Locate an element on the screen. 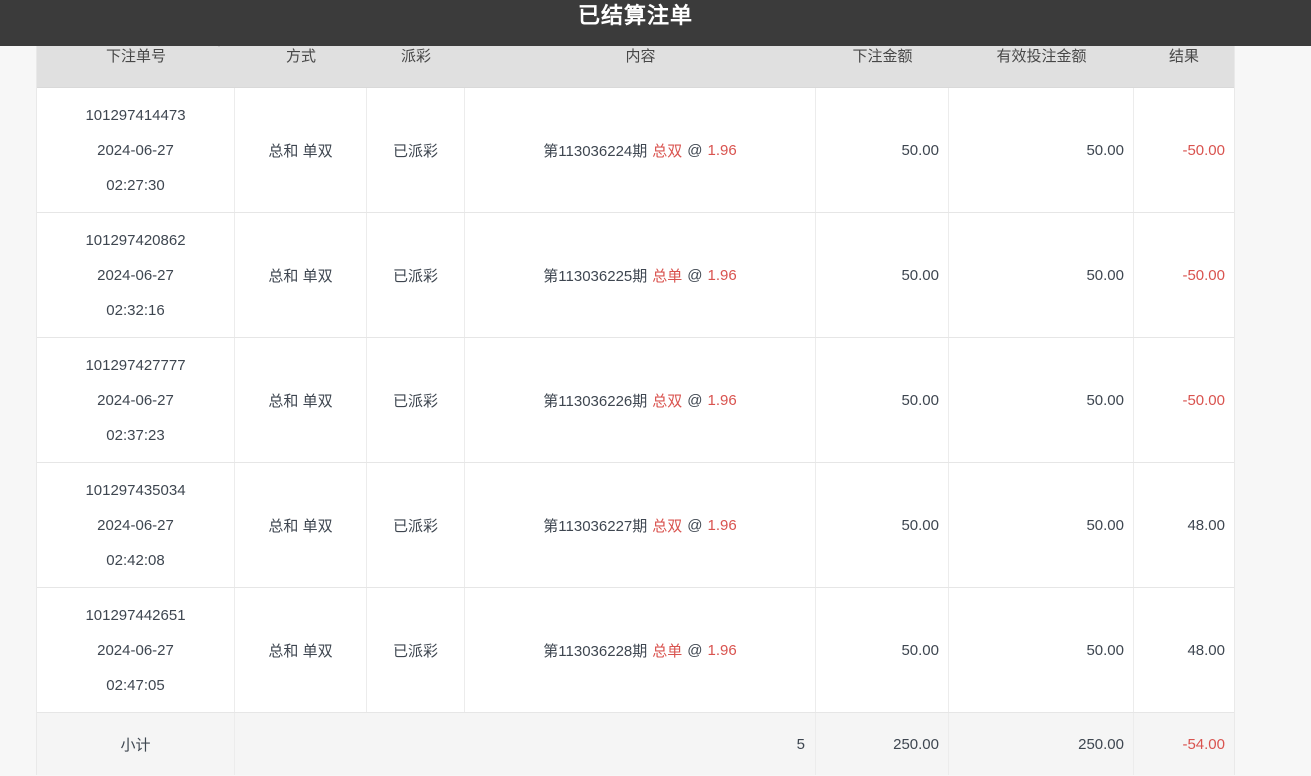  cell-order-no: 101297435034 2024-06-27 02:42:08 is located at coordinates (136, 525).